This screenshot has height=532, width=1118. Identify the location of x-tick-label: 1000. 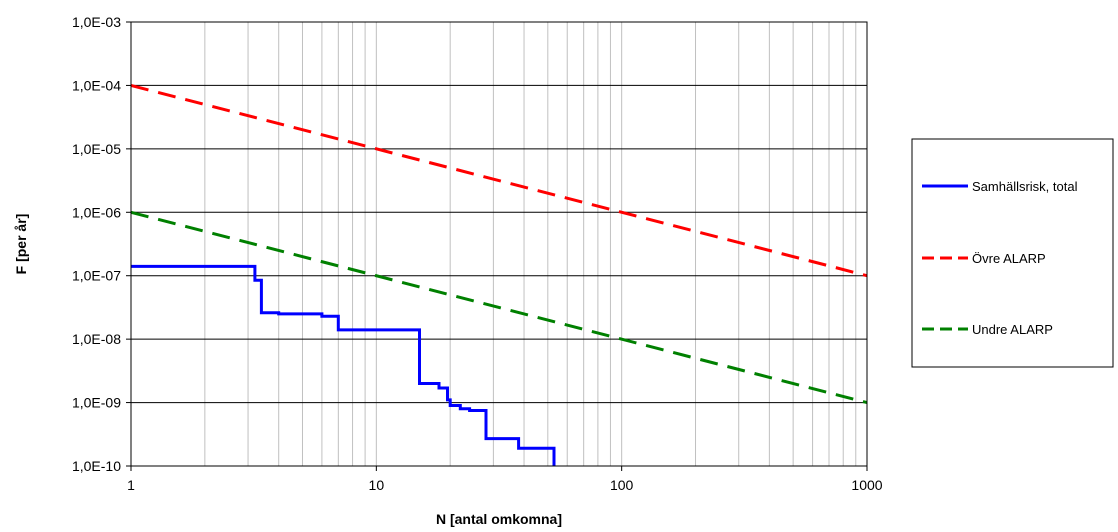
(866, 485).